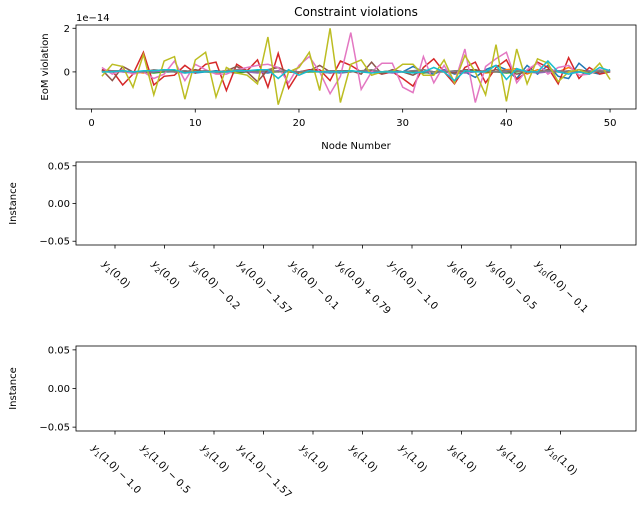 This screenshot has height=525, width=640. I want to click on x-axis-label: Node Number, so click(356, 146).